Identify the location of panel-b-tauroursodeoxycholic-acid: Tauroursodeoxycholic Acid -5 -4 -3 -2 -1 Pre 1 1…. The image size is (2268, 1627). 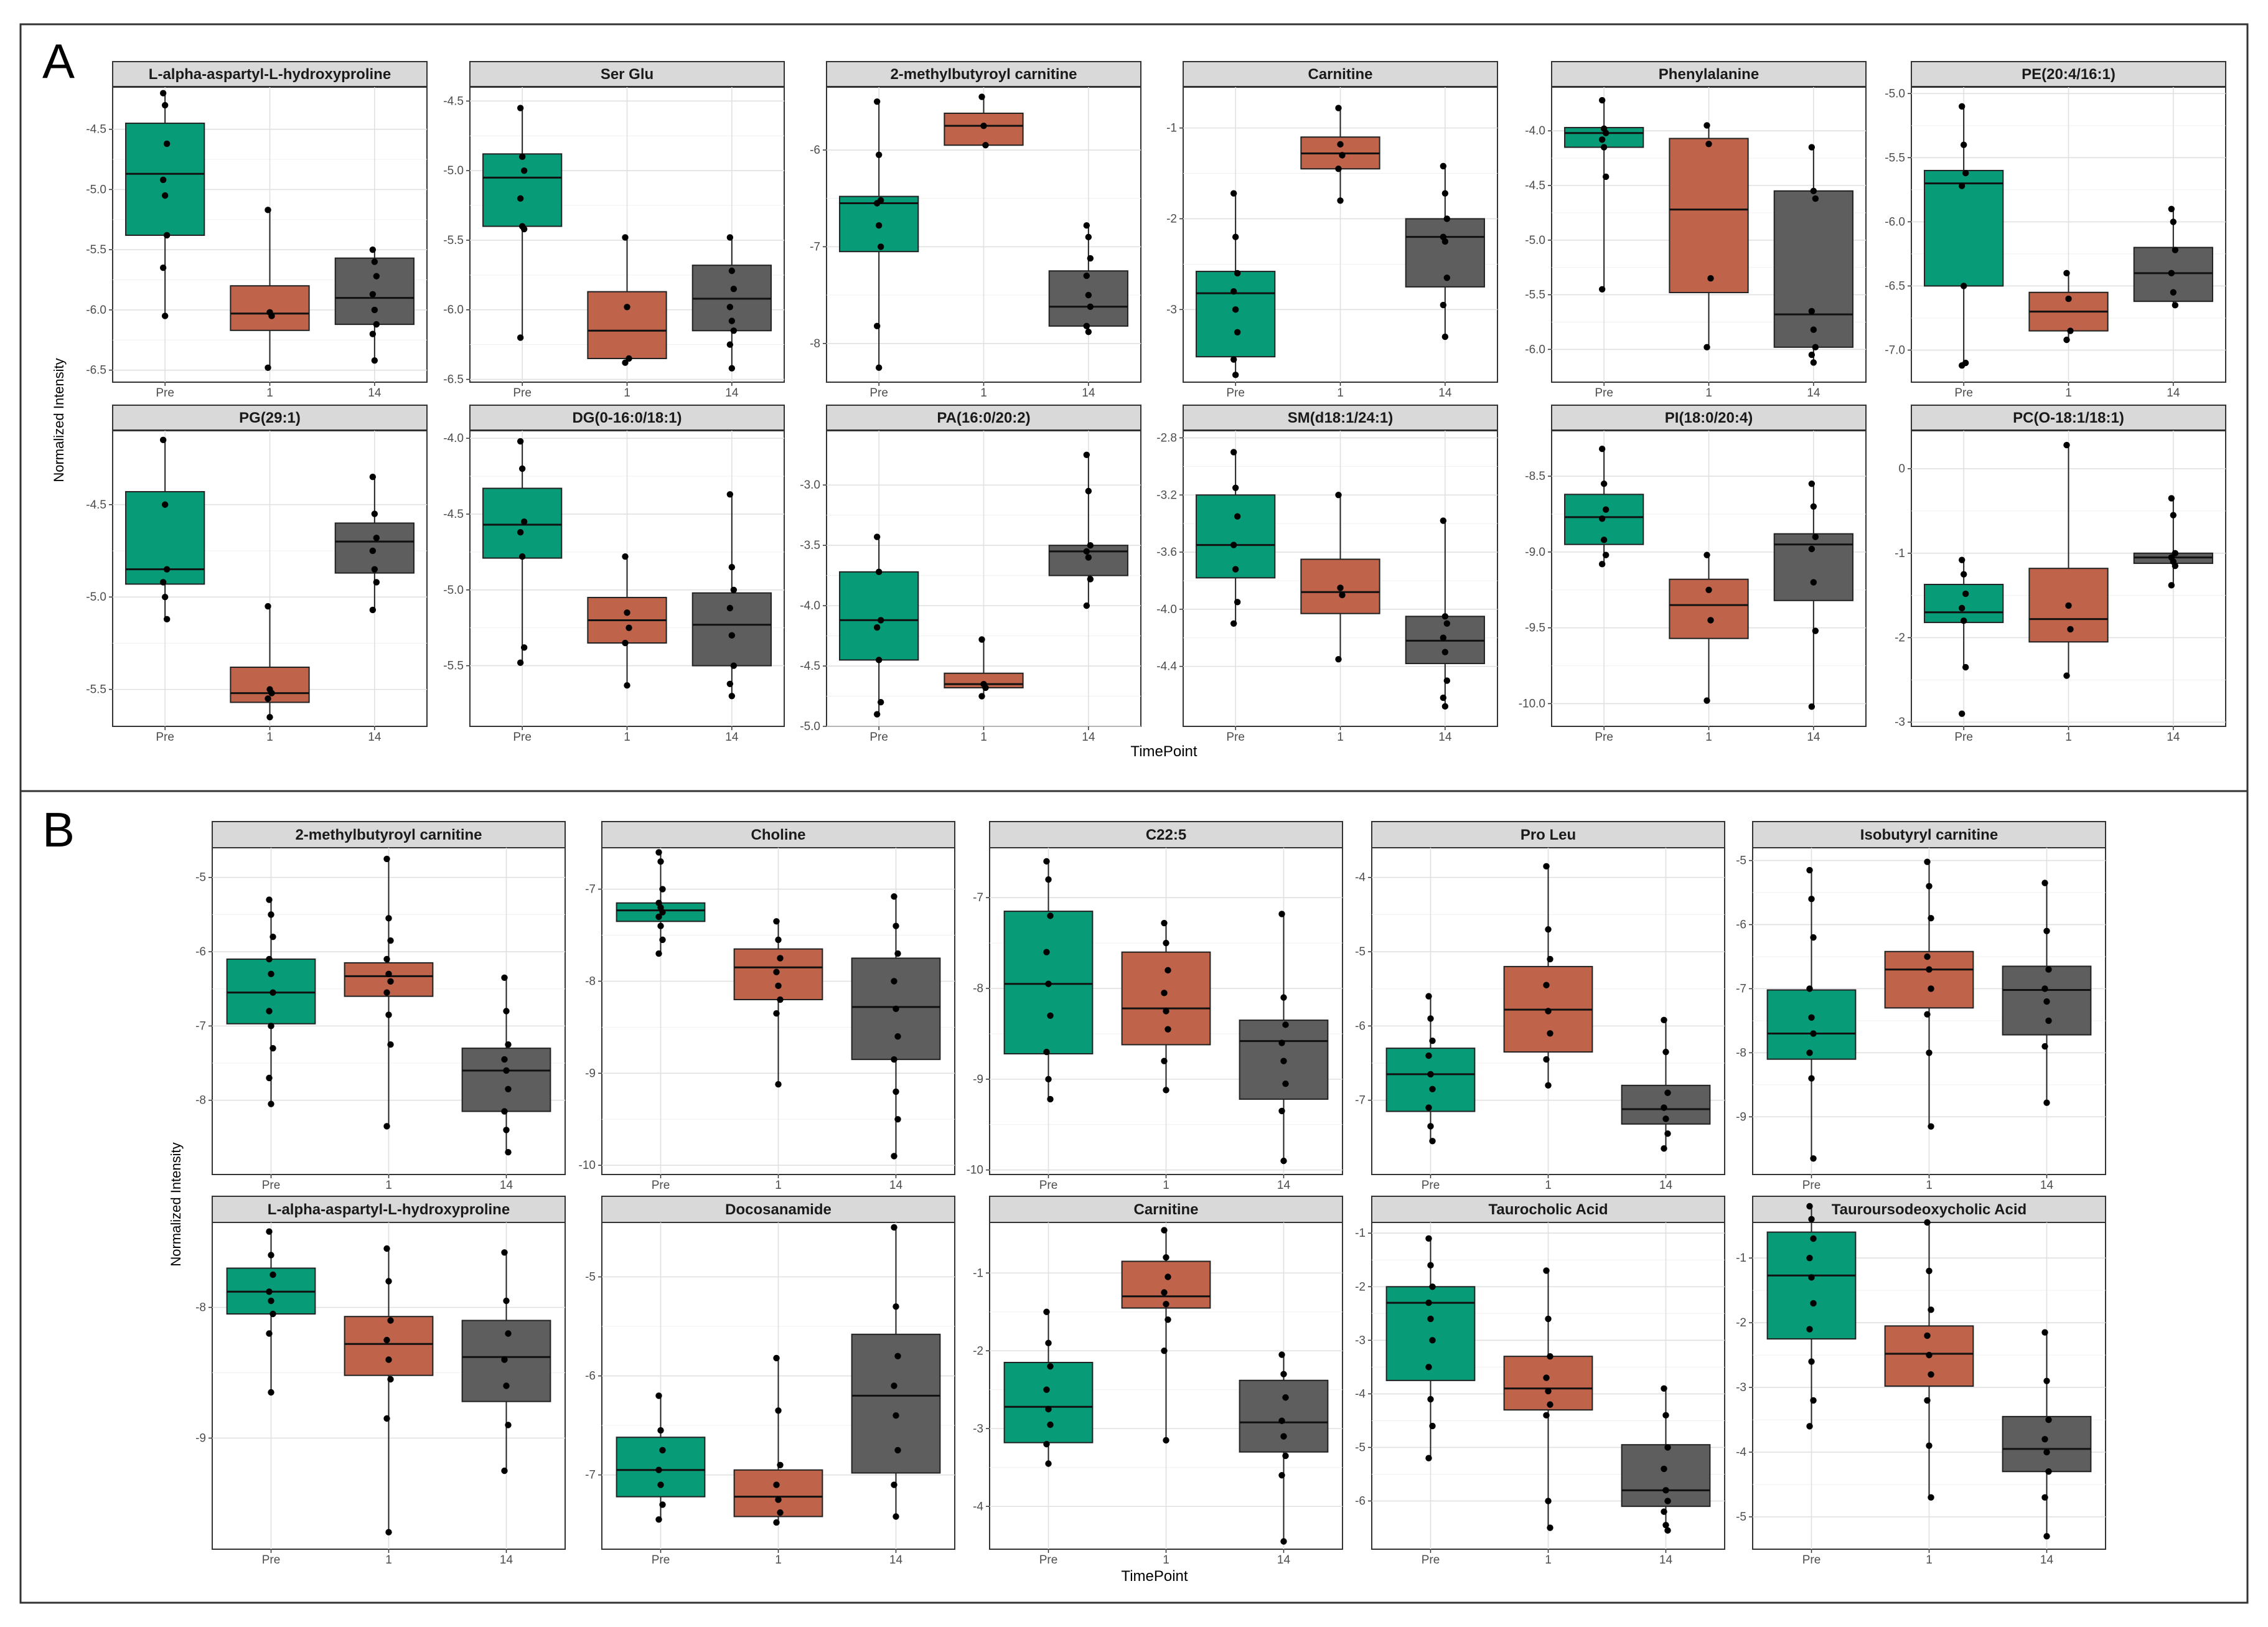
(1921, 1381).